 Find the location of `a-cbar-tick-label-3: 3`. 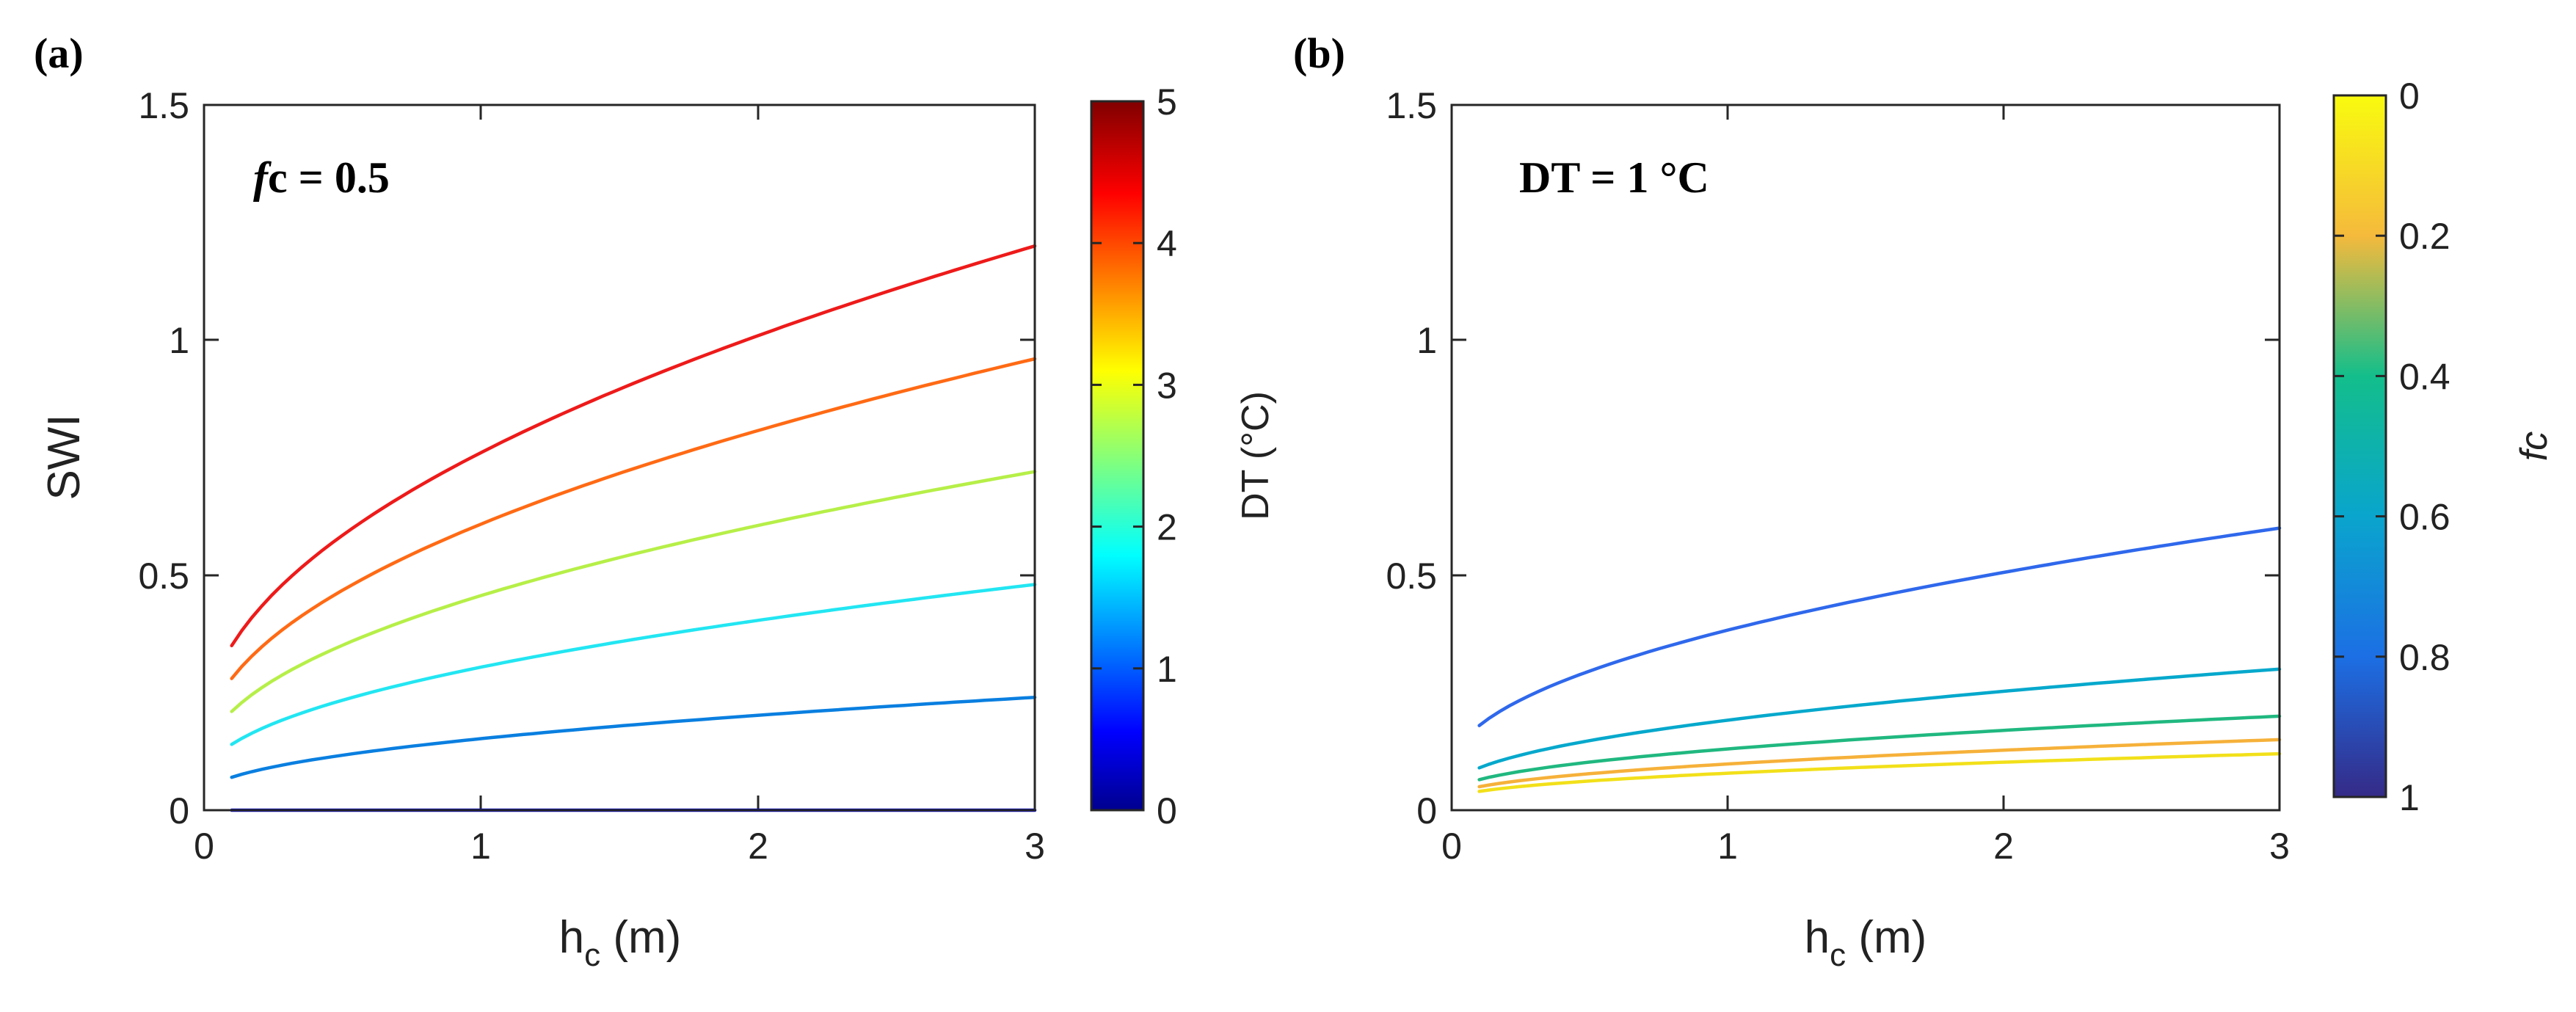

a-cbar-tick-label-3: 3 is located at coordinates (1167, 385).